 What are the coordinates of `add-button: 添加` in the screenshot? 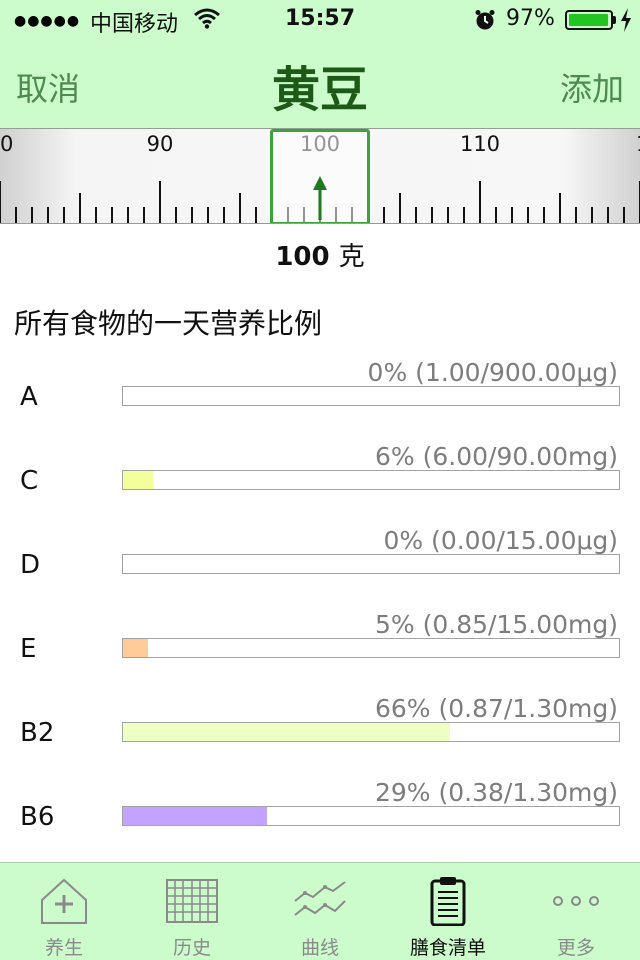 It's located at (591, 89).